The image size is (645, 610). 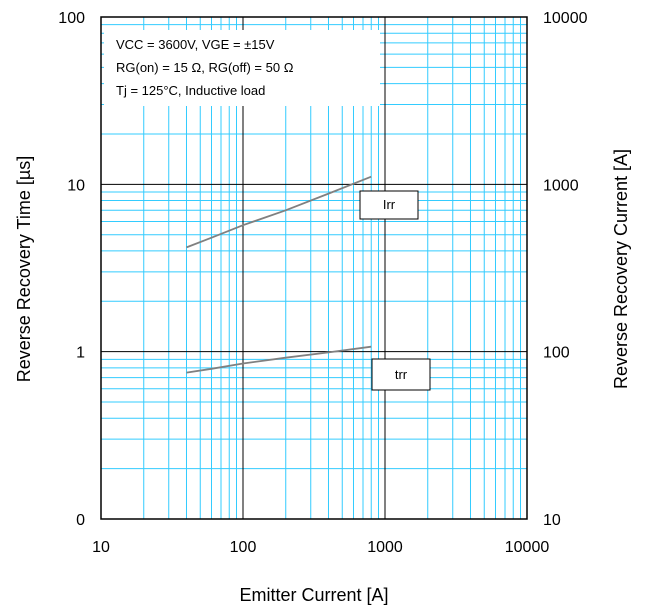 I want to click on conditions-background, so click(x=242, y=68).